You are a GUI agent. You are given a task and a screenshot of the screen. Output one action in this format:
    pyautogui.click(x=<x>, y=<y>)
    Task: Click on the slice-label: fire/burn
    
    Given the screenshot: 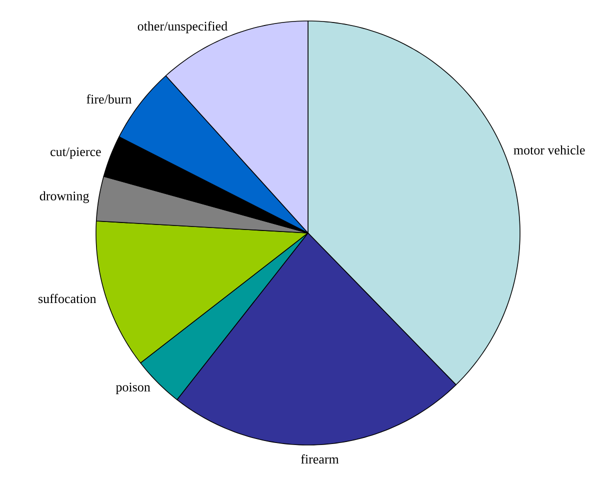 What is the action you would take?
    pyautogui.click(x=109, y=99)
    